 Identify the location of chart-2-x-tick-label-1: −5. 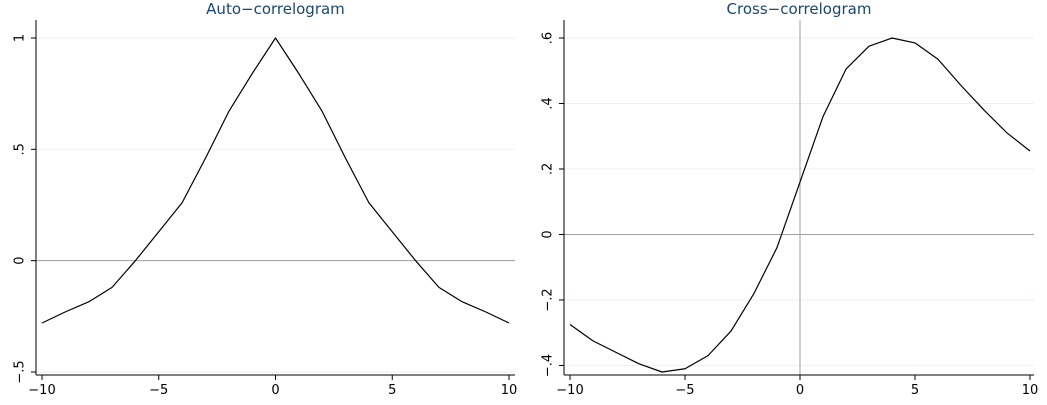
(684, 390).